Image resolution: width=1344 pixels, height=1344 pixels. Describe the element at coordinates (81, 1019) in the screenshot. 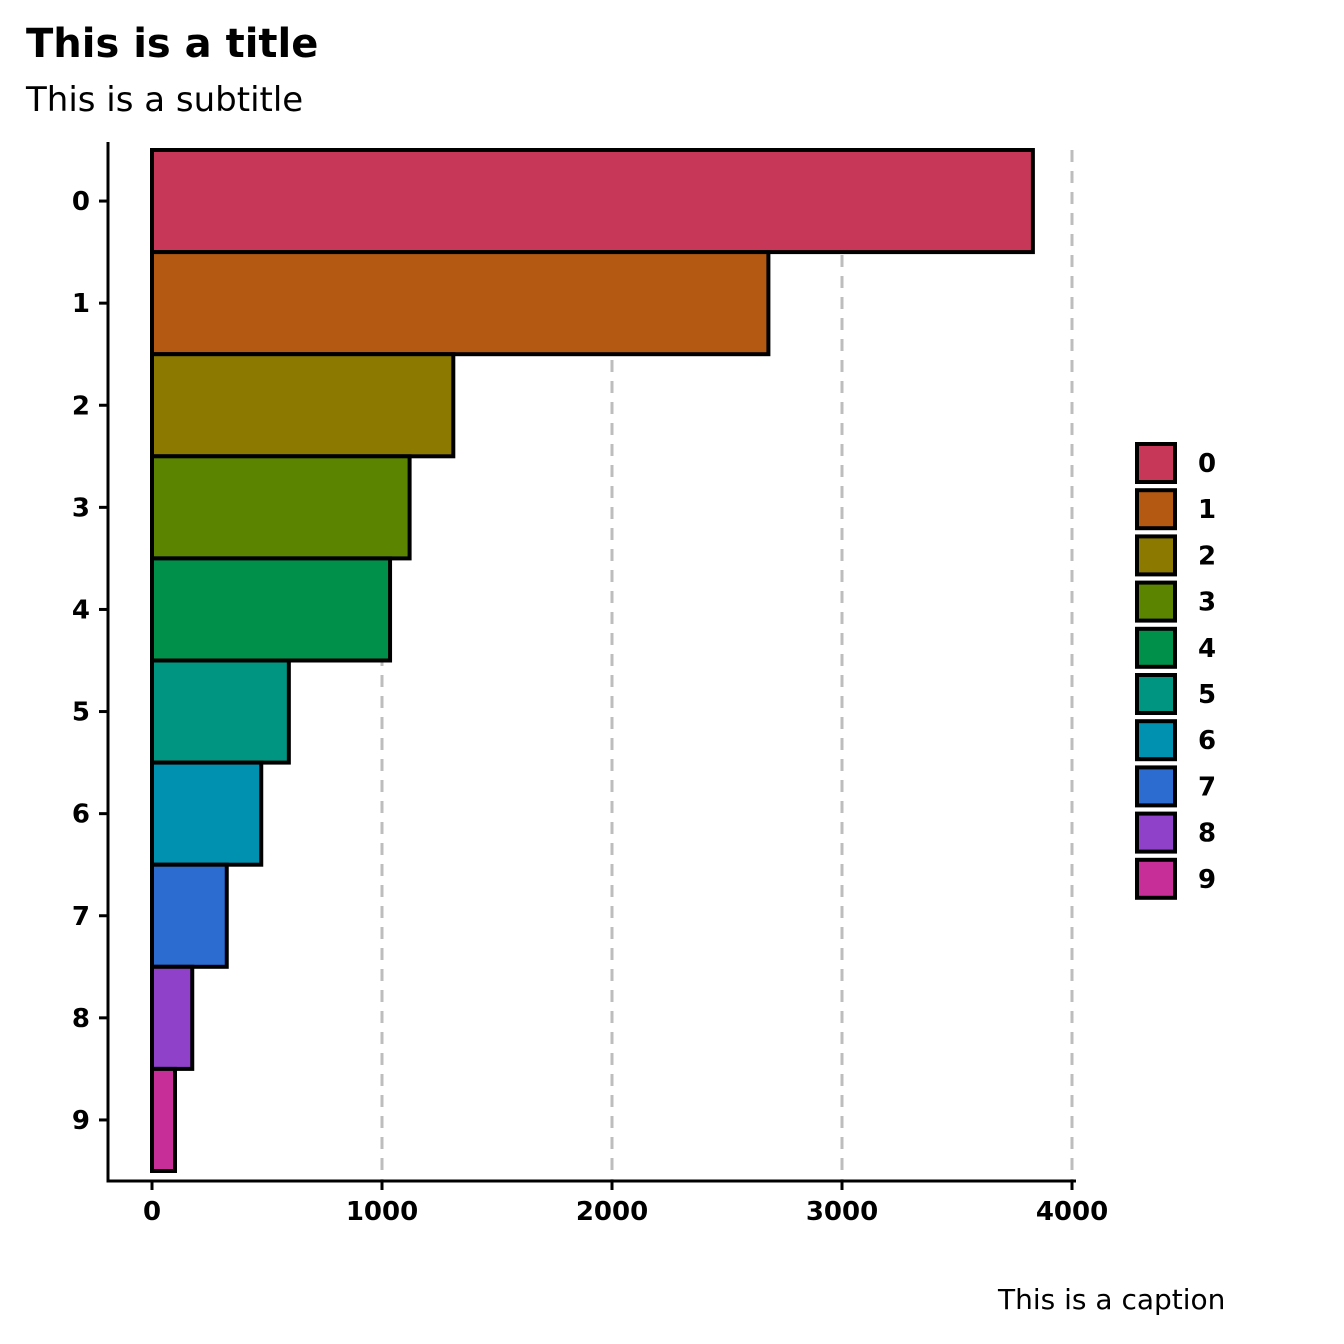

I see `y-tick-label: 8` at that location.